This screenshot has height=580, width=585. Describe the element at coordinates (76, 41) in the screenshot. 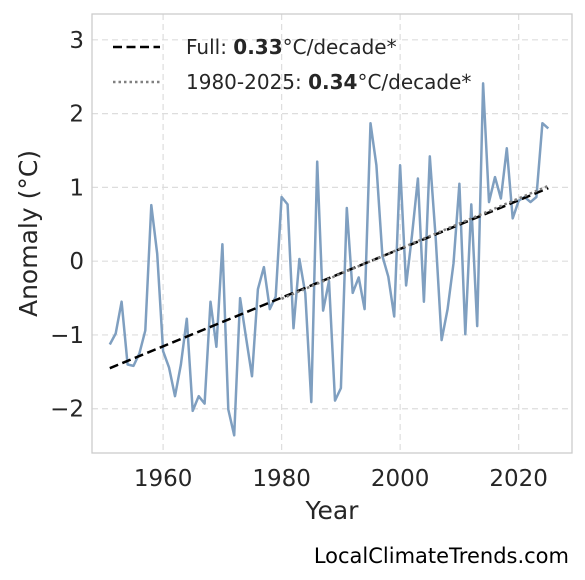

I see `y-tick-label: 3` at that location.